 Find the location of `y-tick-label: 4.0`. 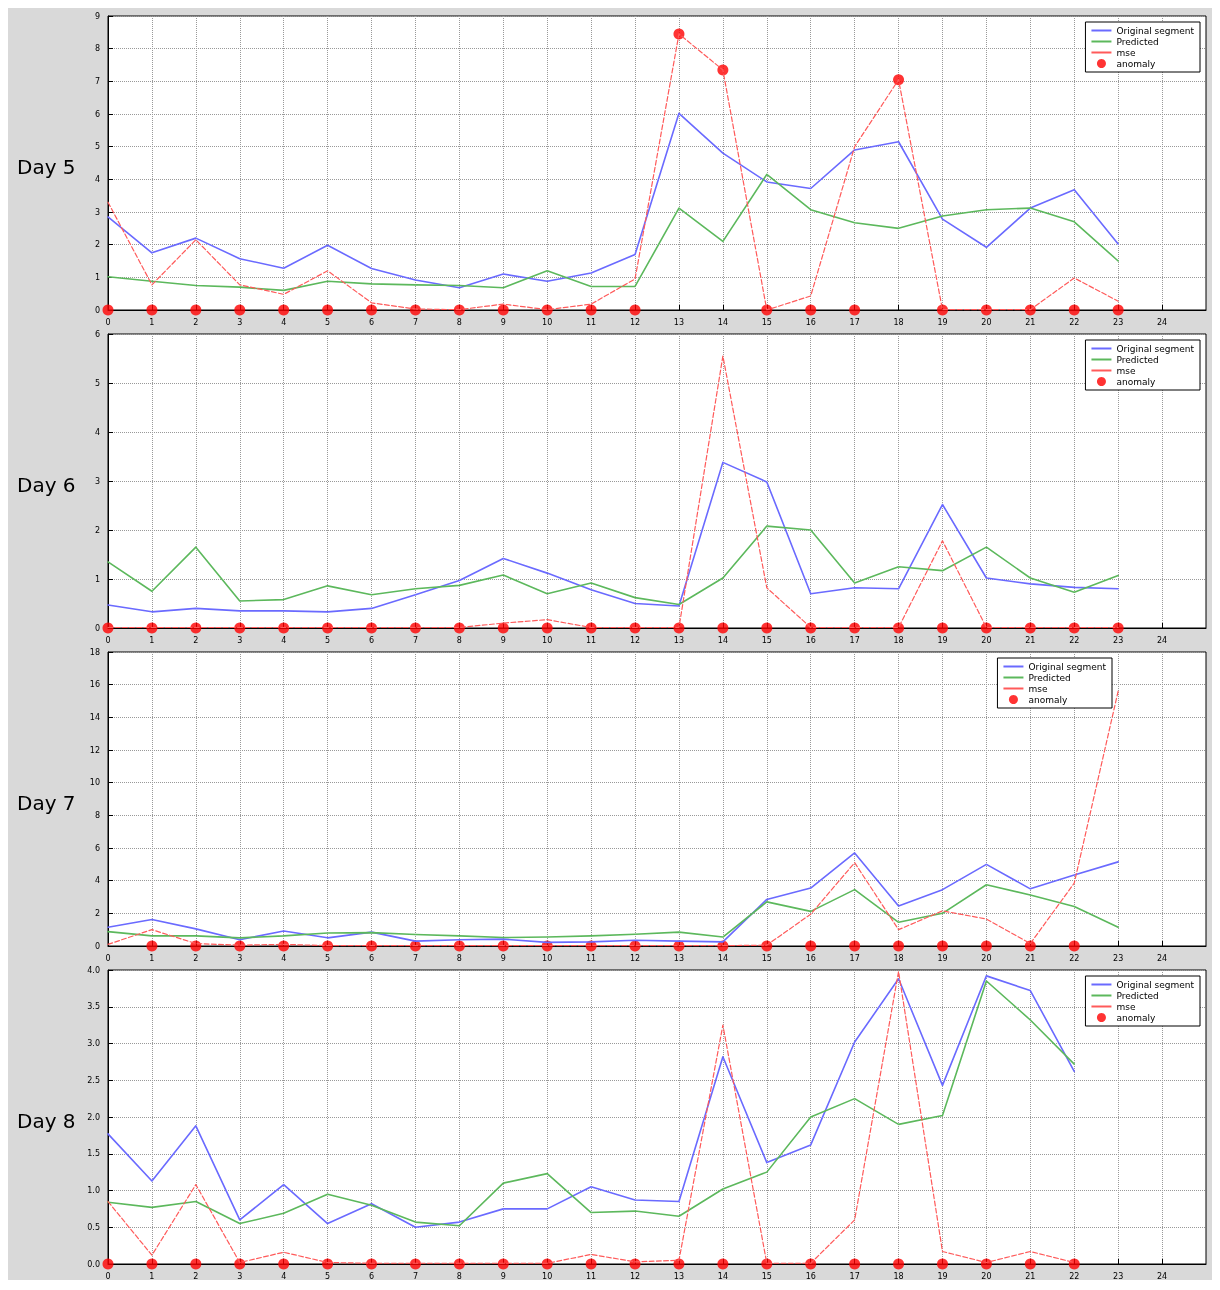

y-tick-label: 4.0 is located at coordinates (93, 970).